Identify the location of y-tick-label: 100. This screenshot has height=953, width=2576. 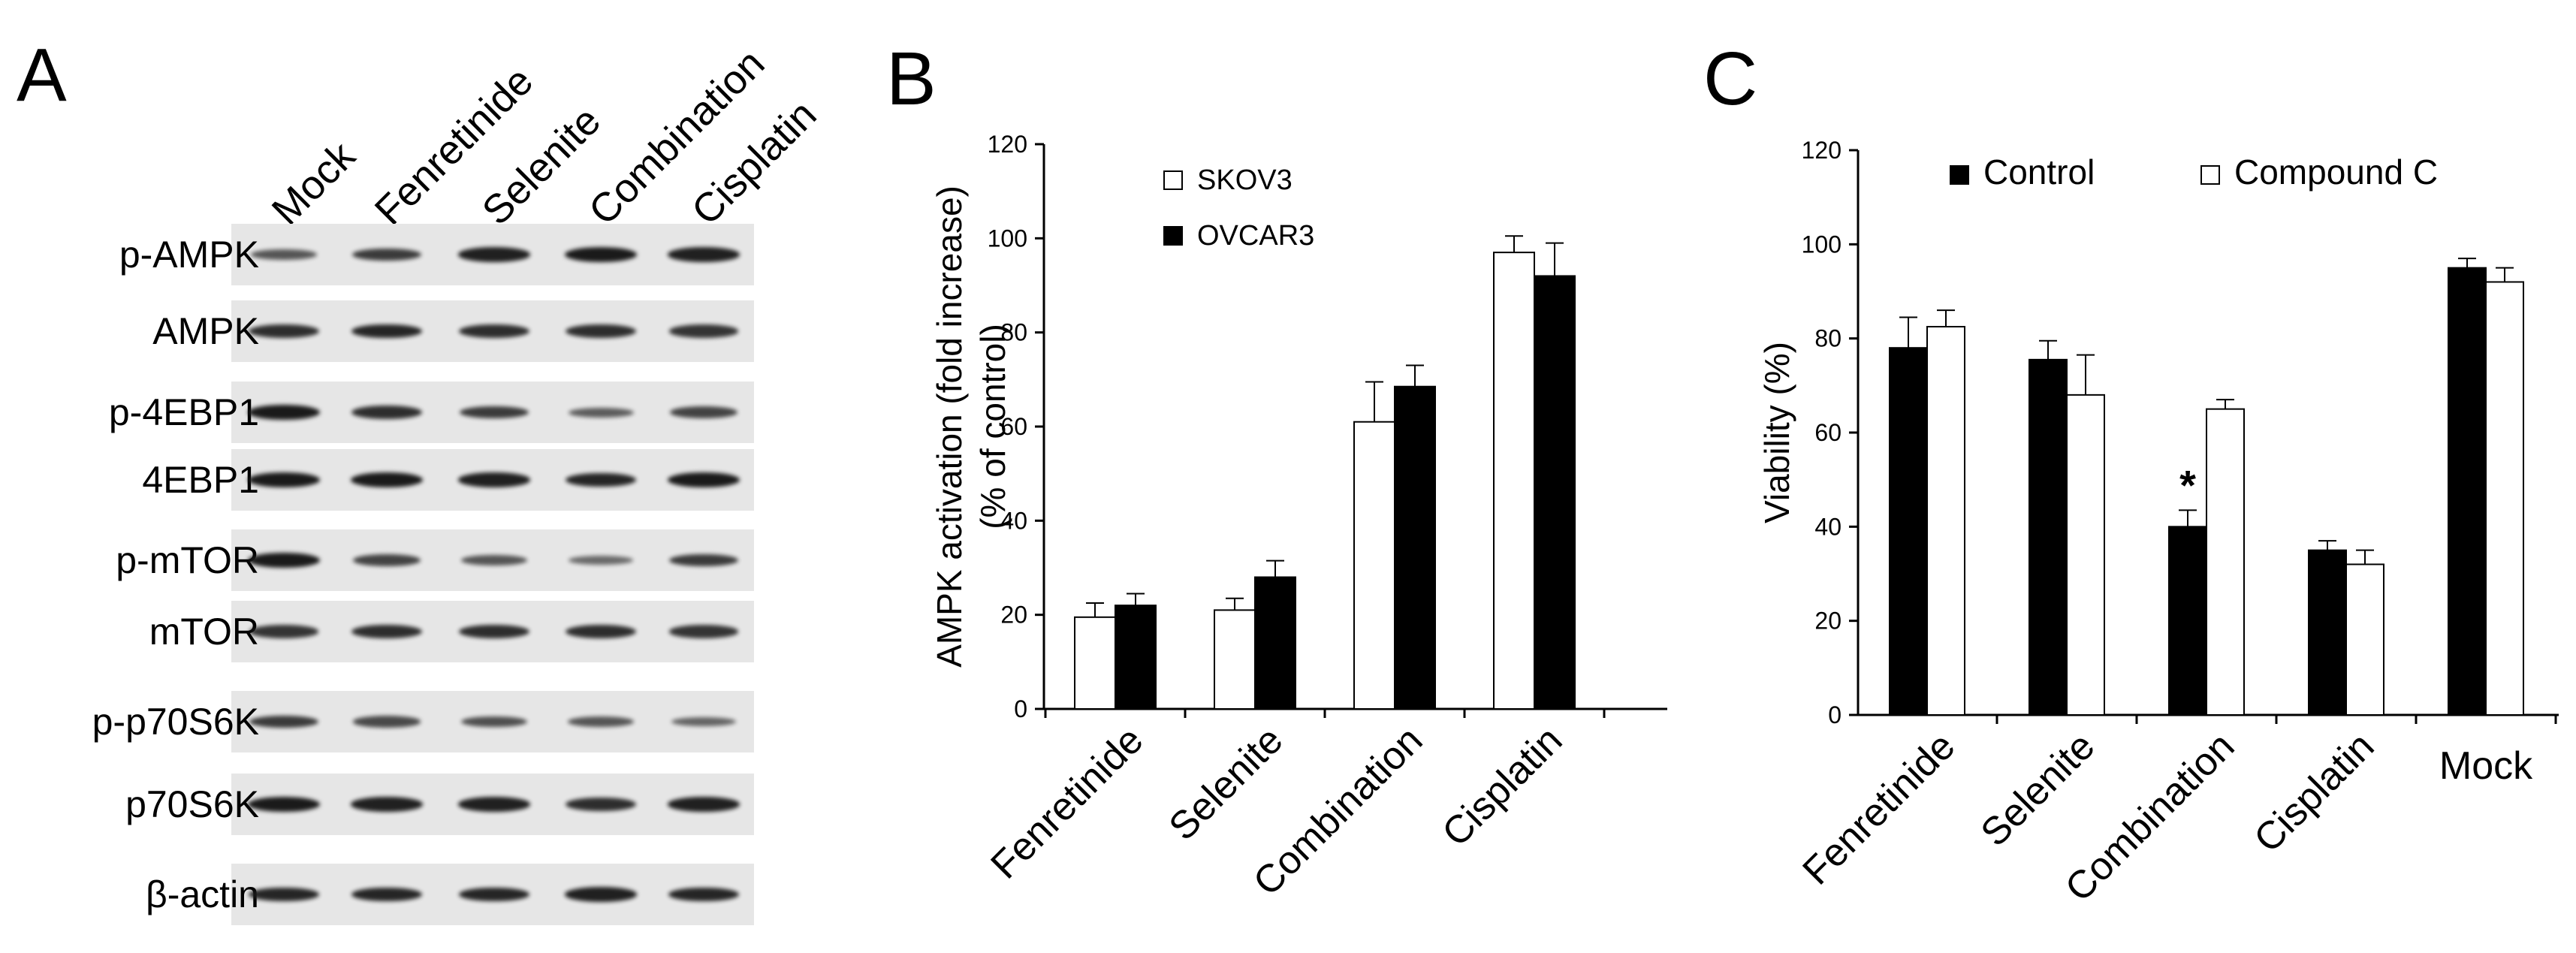
(1822, 244).